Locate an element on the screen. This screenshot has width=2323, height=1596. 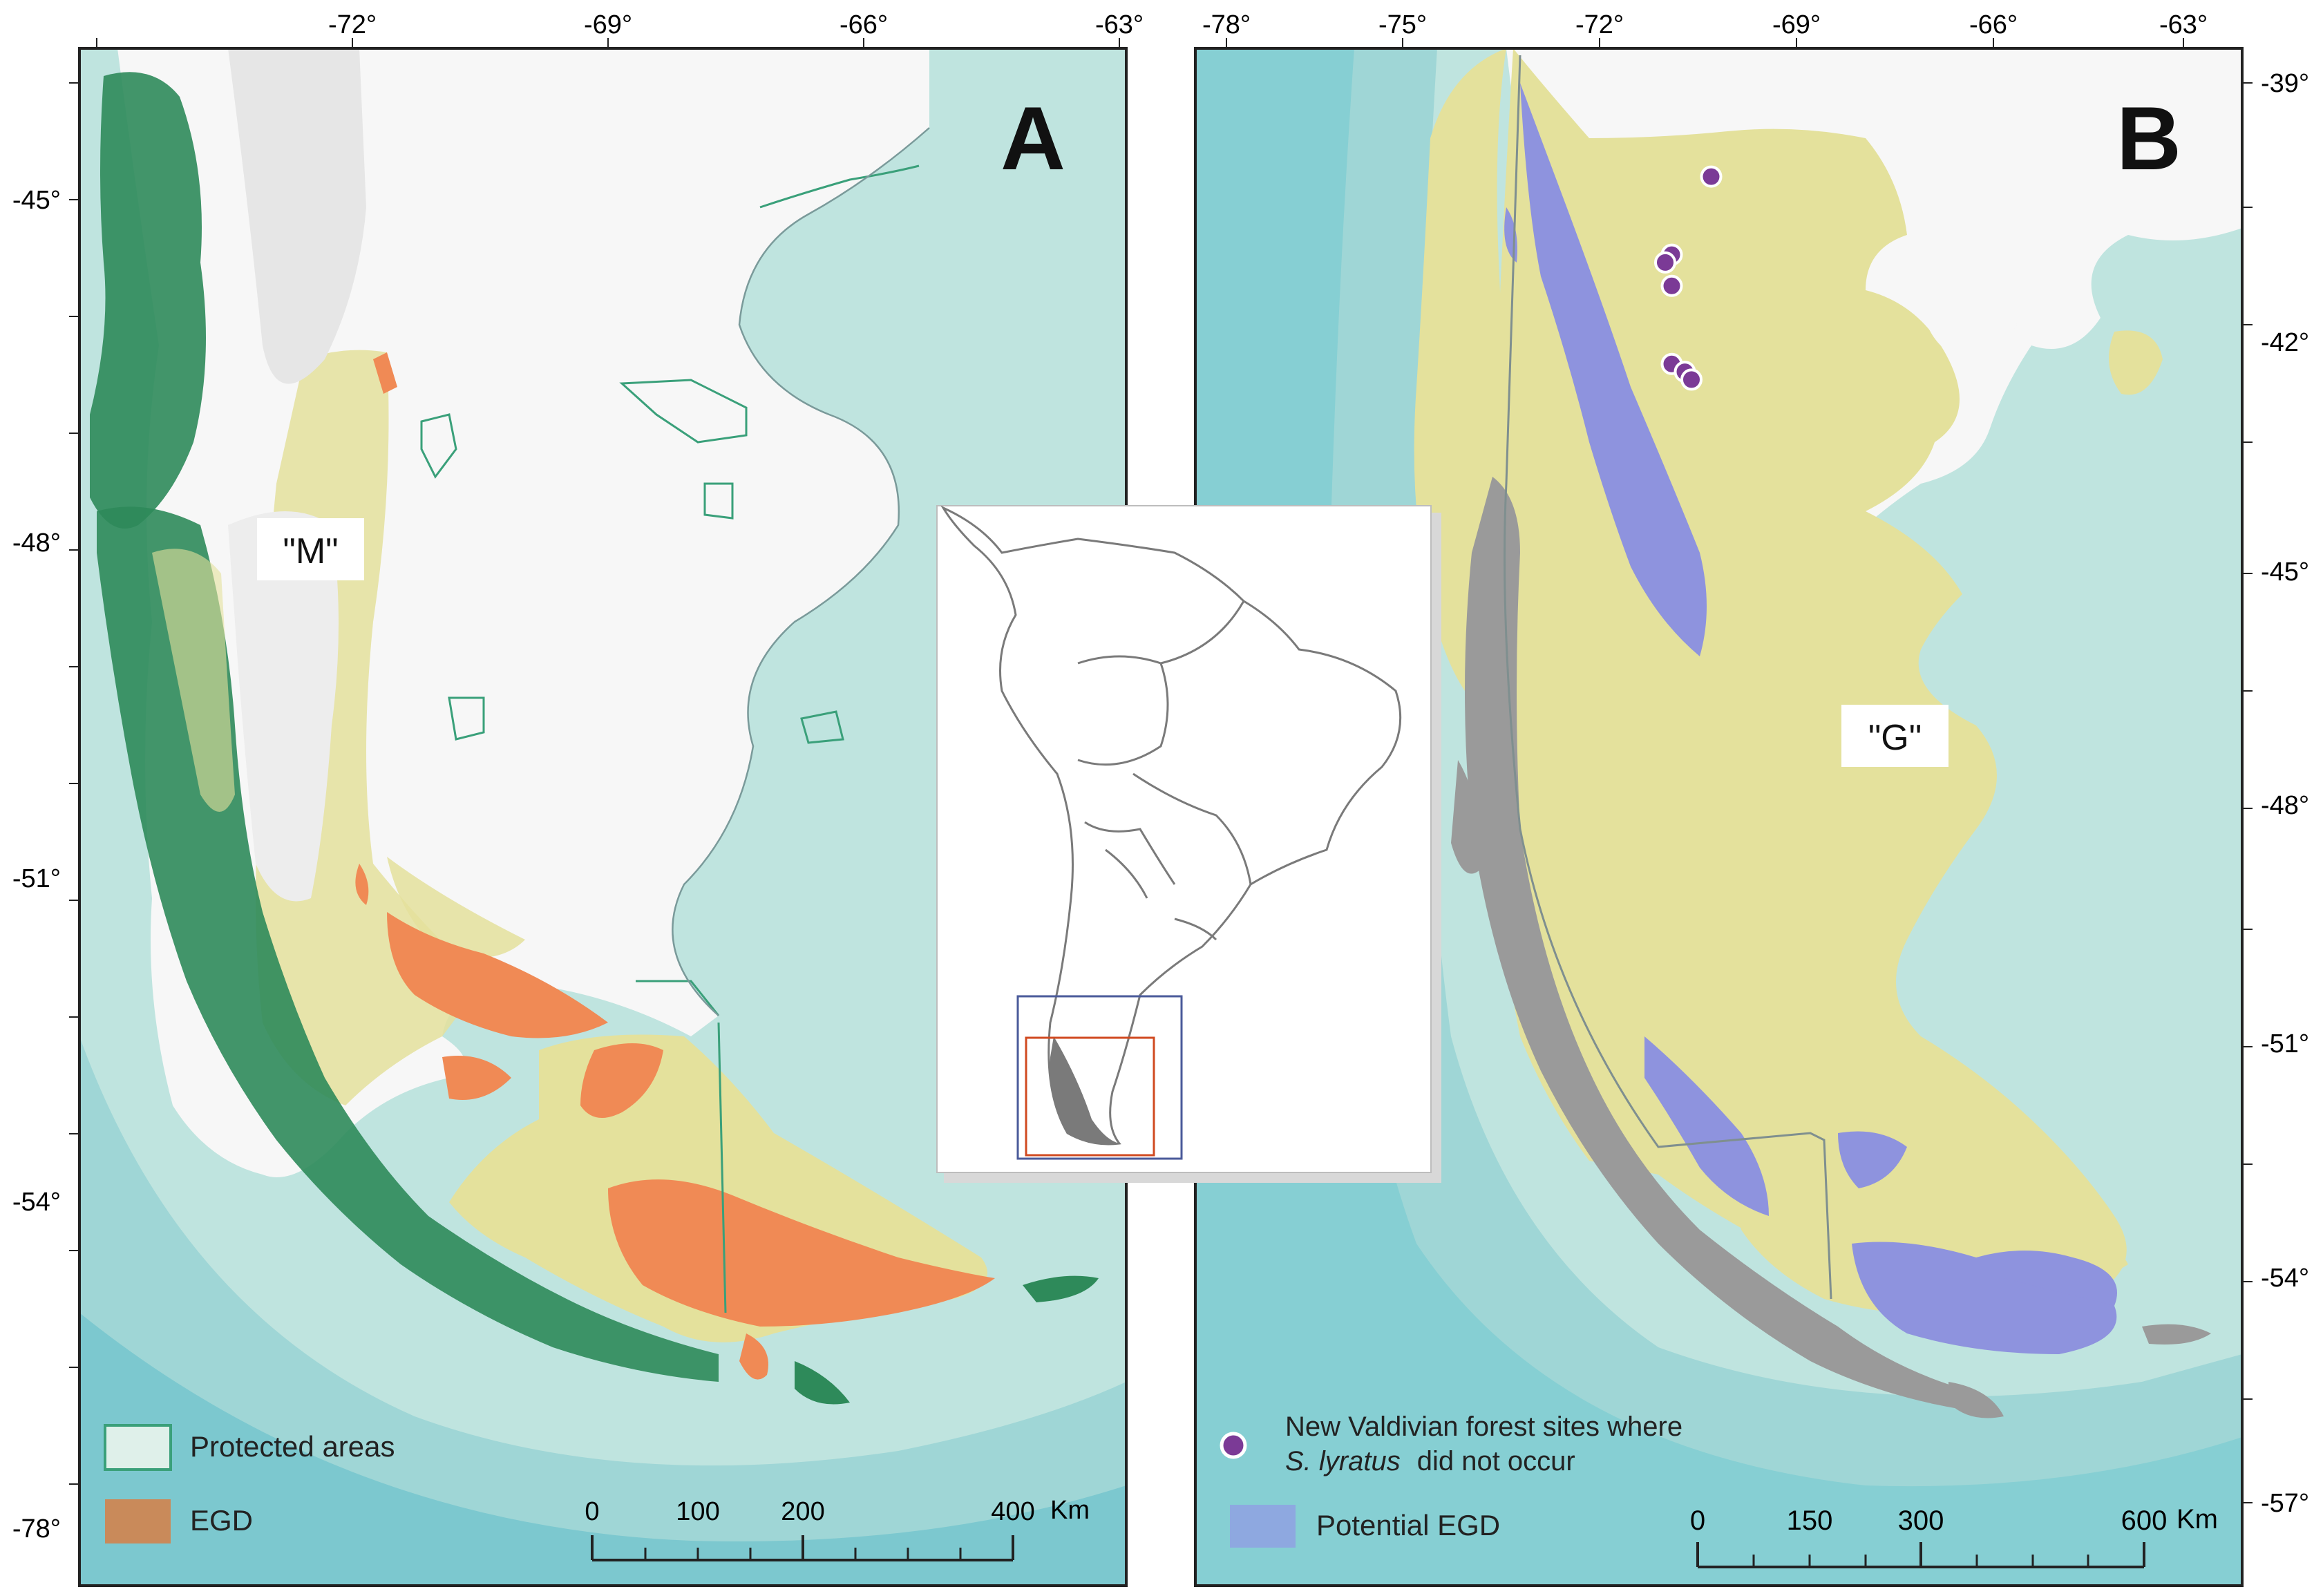
panel-b-right-tick: -39° is located at coordinates (2285, 83).